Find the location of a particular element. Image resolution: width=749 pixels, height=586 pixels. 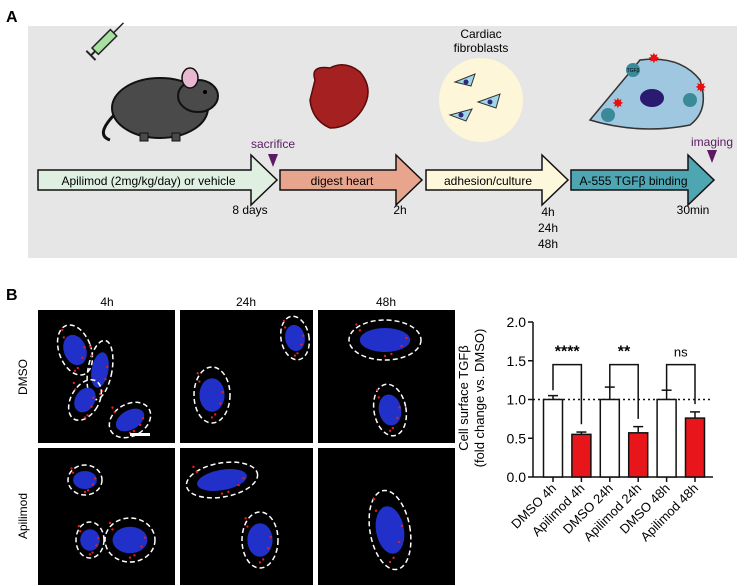

step-label: adhesion/culture is located at coordinates (488, 181).